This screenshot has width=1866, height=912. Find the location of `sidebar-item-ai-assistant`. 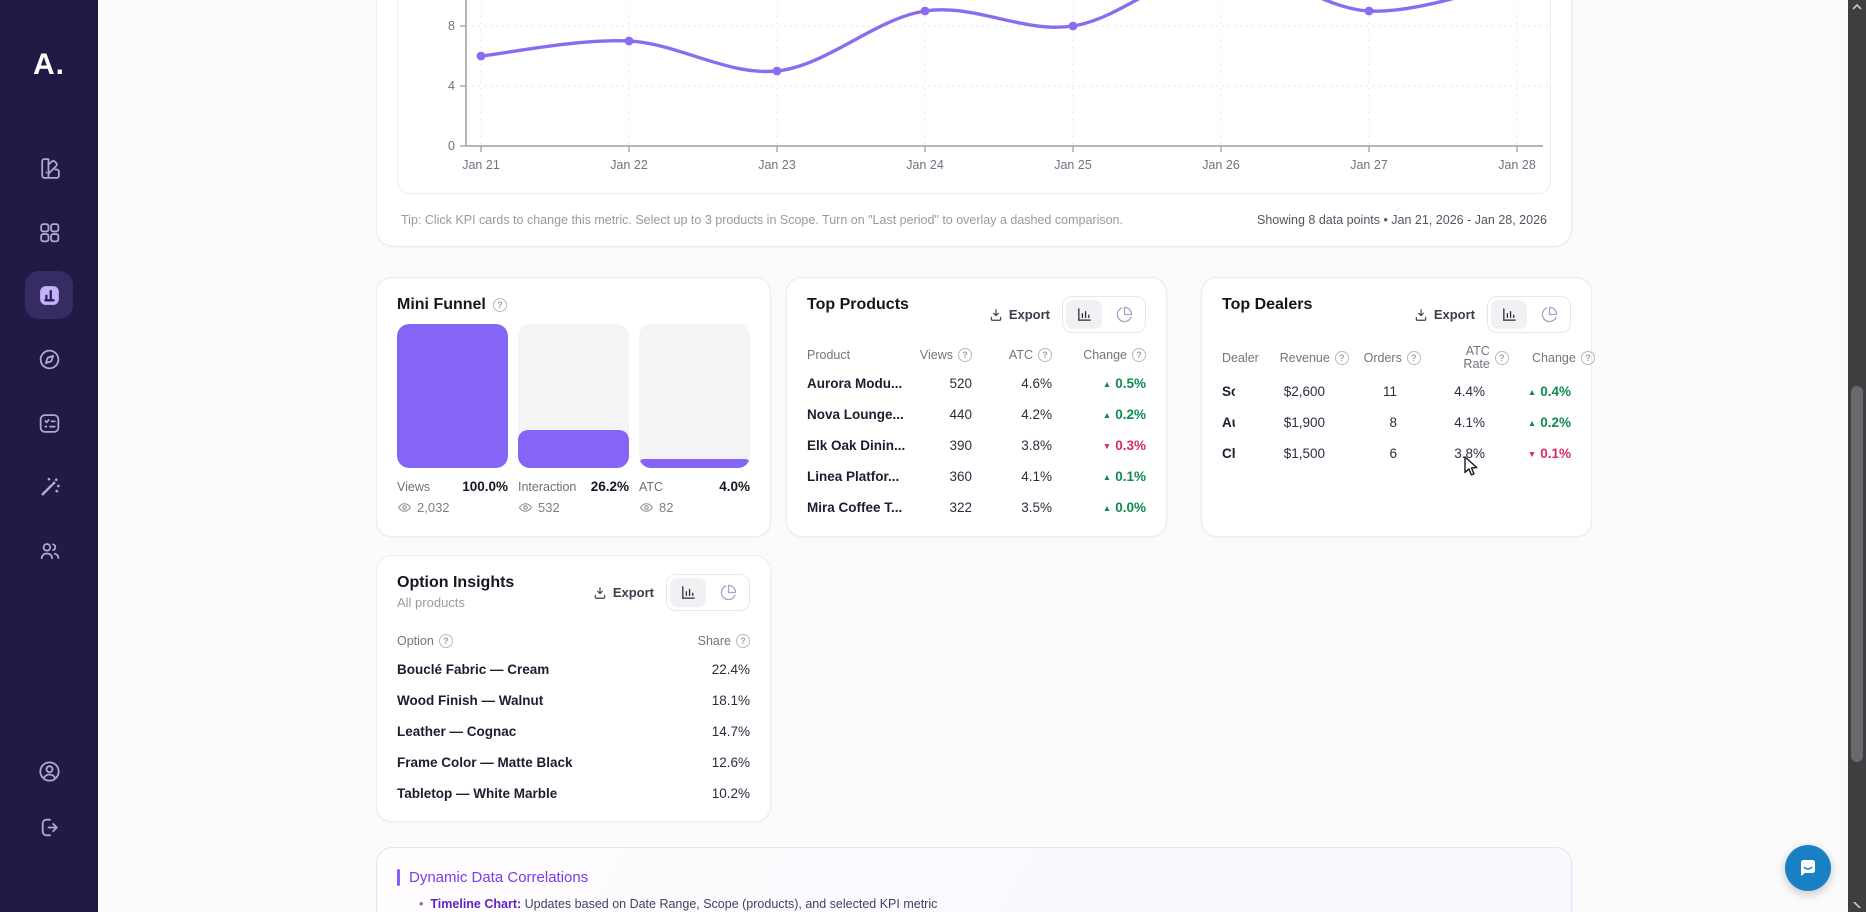

sidebar-item-ai-assistant is located at coordinates (49, 487).